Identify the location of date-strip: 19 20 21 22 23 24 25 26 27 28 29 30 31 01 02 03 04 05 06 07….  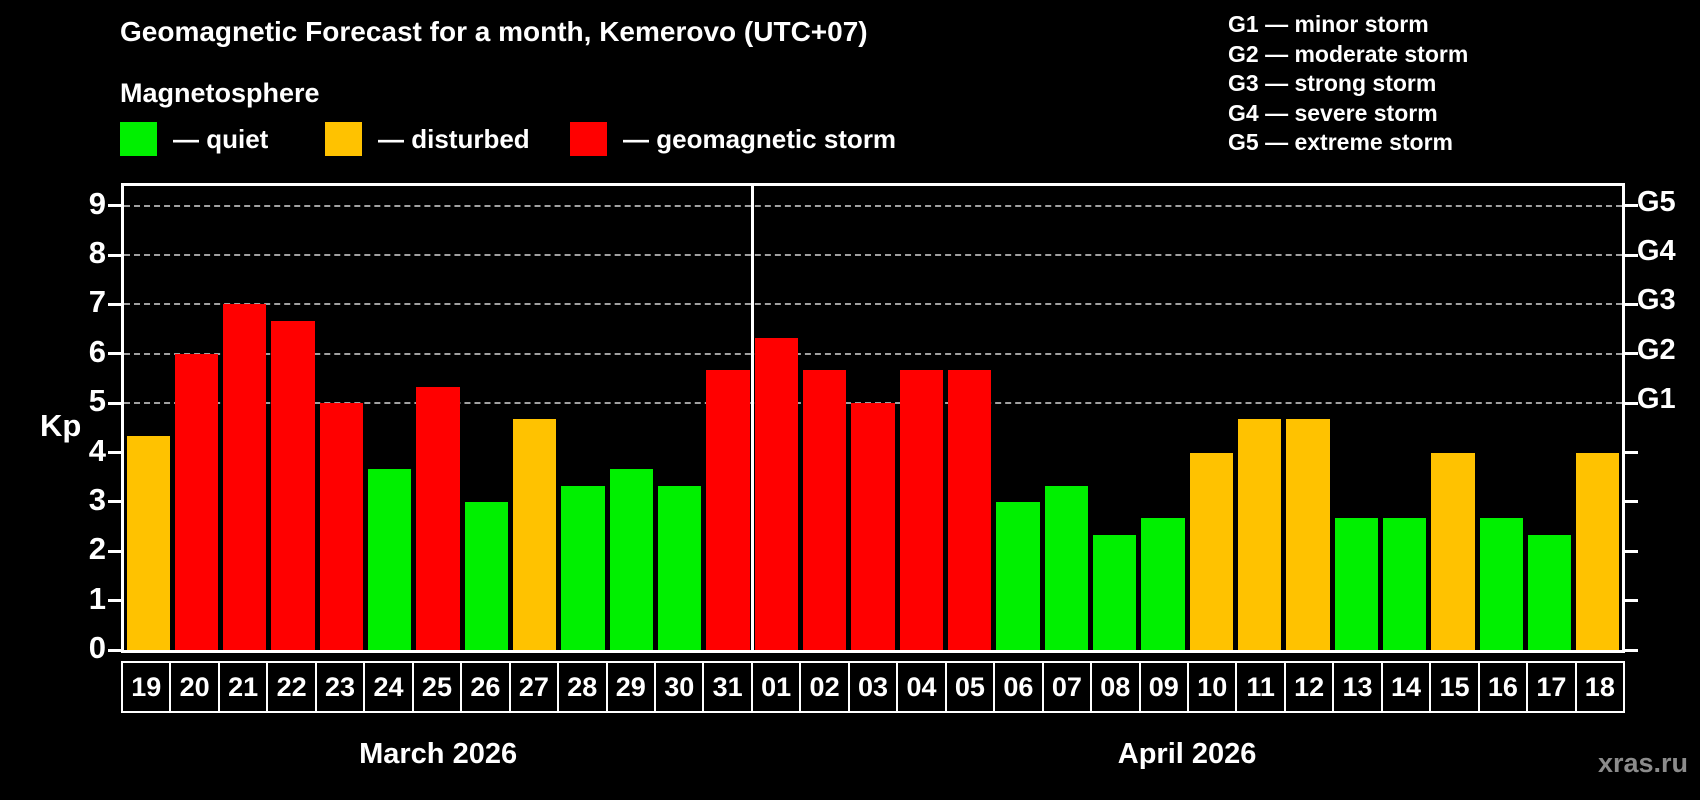
(873, 687).